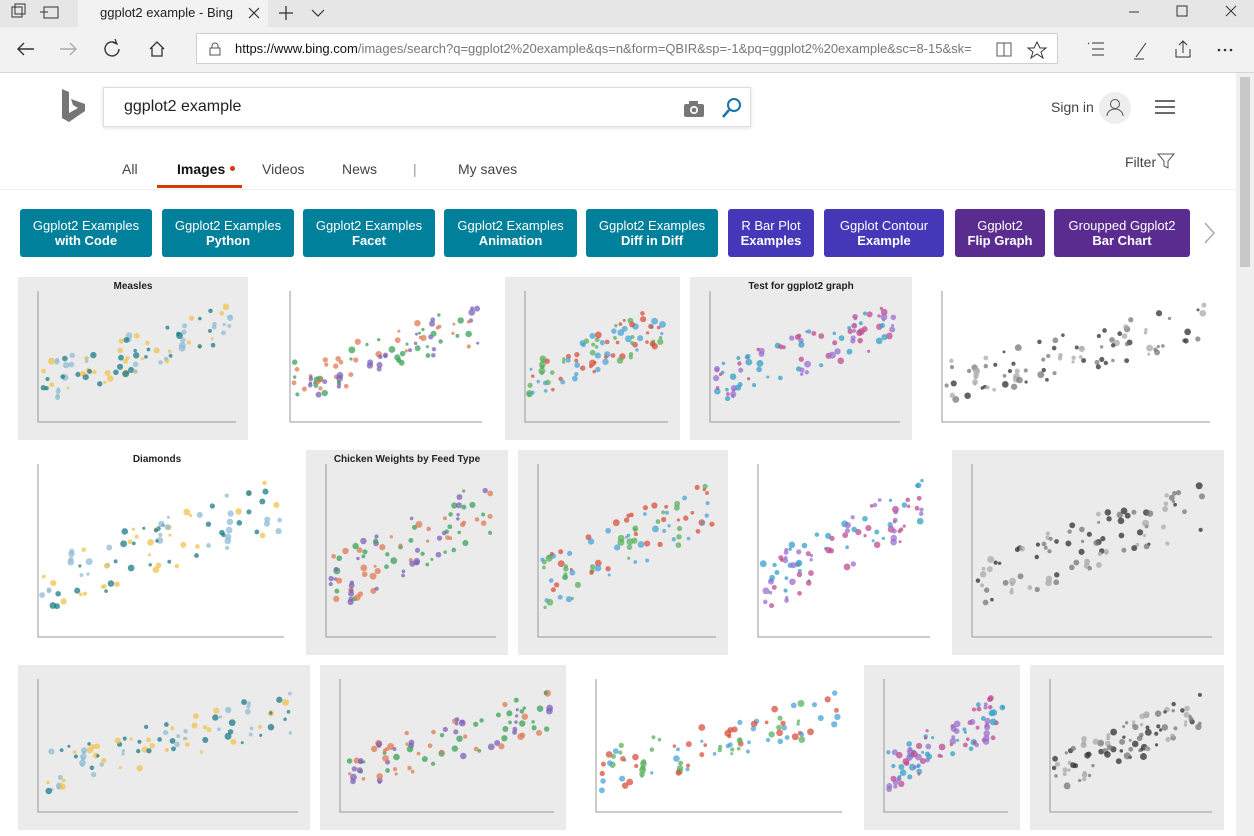 The width and height of the screenshot is (1254, 836). What do you see at coordinates (407, 459) in the screenshot?
I see `thumbnail-title: Chicken Weights by Feed Type` at bounding box center [407, 459].